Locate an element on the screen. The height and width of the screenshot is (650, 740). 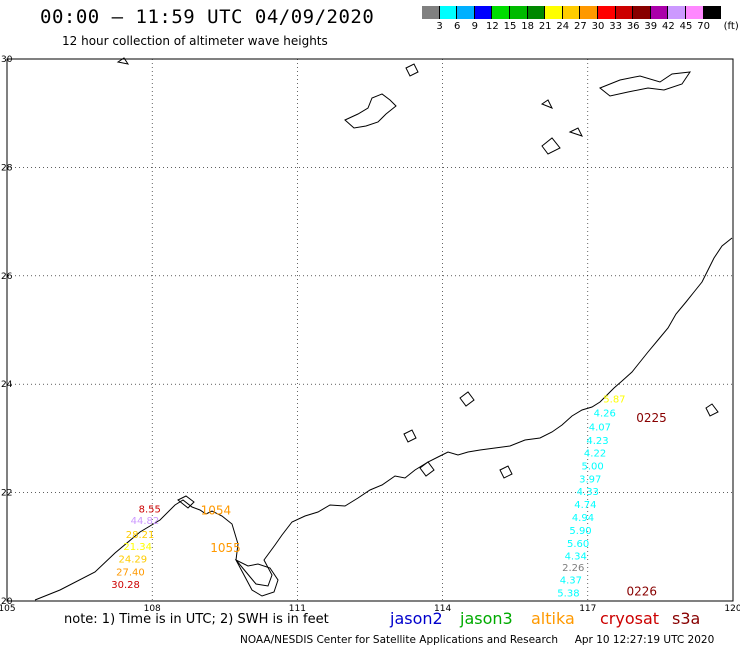
satellite-legend-item: s3a is located at coordinates (686, 618).